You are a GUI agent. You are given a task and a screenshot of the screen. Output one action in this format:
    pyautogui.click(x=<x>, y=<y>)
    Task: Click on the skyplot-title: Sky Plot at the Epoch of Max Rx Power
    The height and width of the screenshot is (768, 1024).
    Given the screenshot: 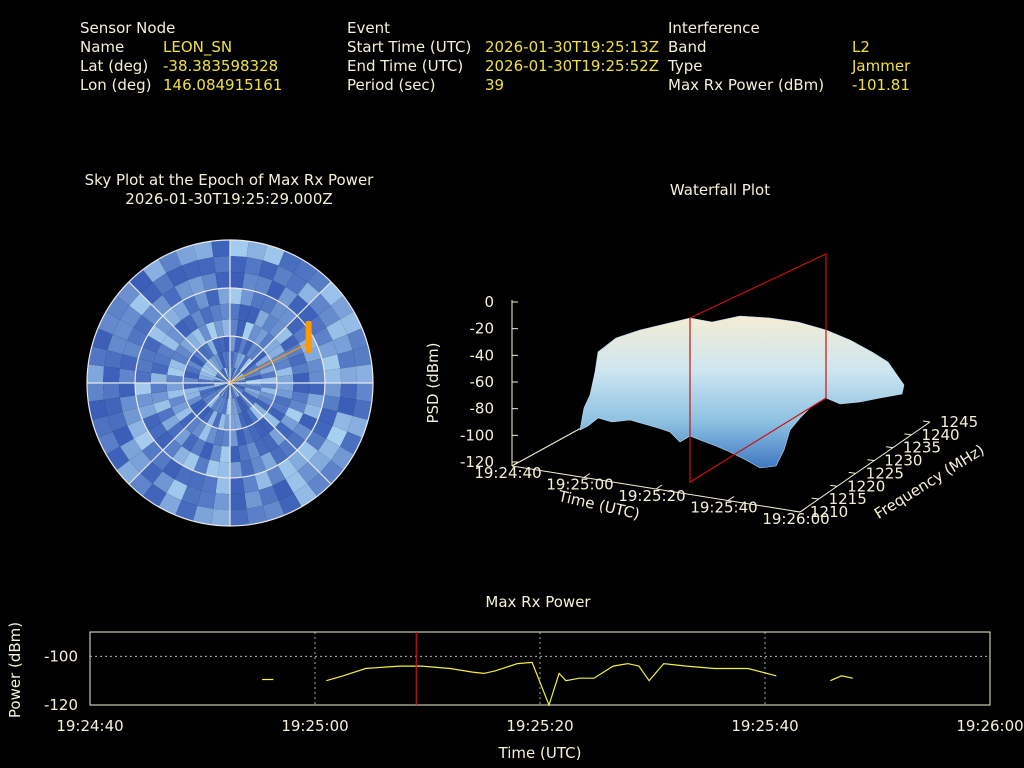 What is the action you would take?
    pyautogui.click(x=229, y=180)
    